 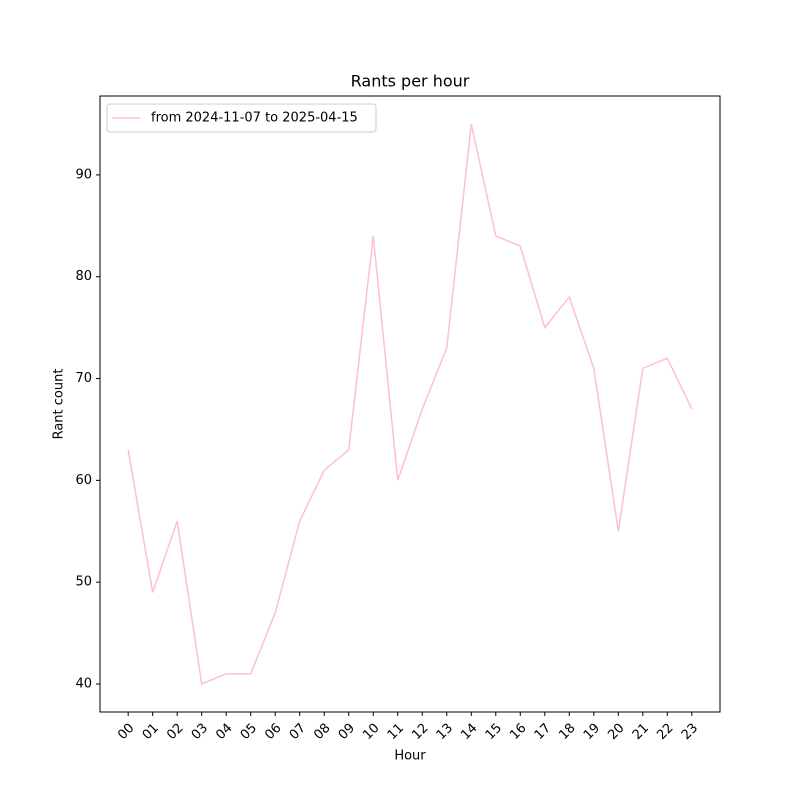 I want to click on y-tick-label: 40, so click(x=83, y=684).